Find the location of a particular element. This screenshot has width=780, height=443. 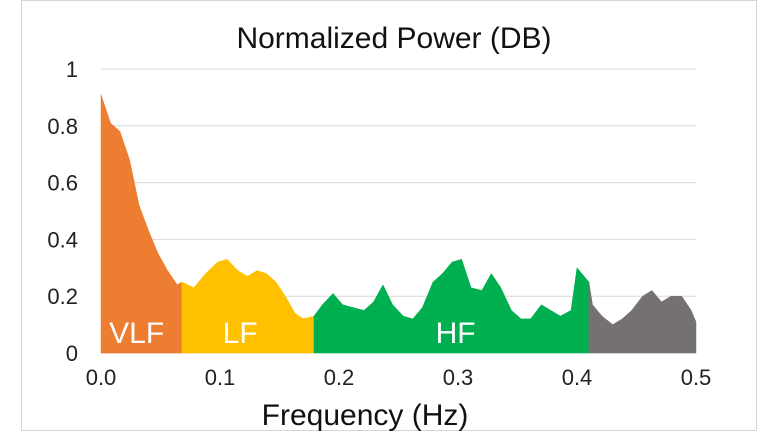

x-tick-label: 0.0 is located at coordinates (101, 377).